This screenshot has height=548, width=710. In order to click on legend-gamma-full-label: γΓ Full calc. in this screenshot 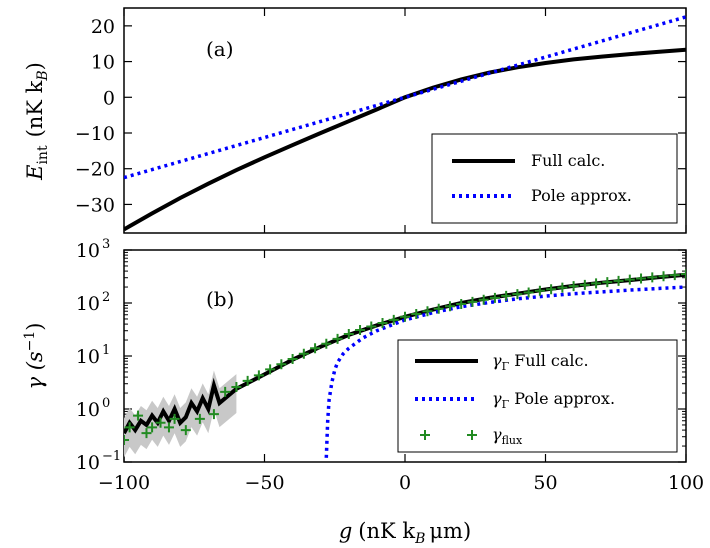, I will do `click(540, 362)`.